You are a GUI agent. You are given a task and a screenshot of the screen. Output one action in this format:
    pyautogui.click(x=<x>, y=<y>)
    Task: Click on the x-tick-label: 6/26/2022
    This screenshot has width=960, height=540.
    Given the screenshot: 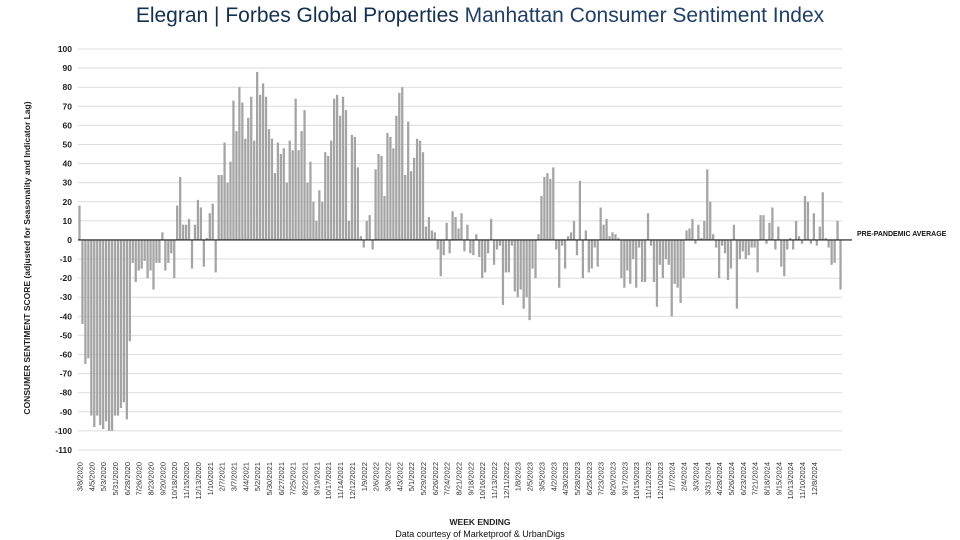 What is the action you would take?
    pyautogui.click(x=435, y=478)
    